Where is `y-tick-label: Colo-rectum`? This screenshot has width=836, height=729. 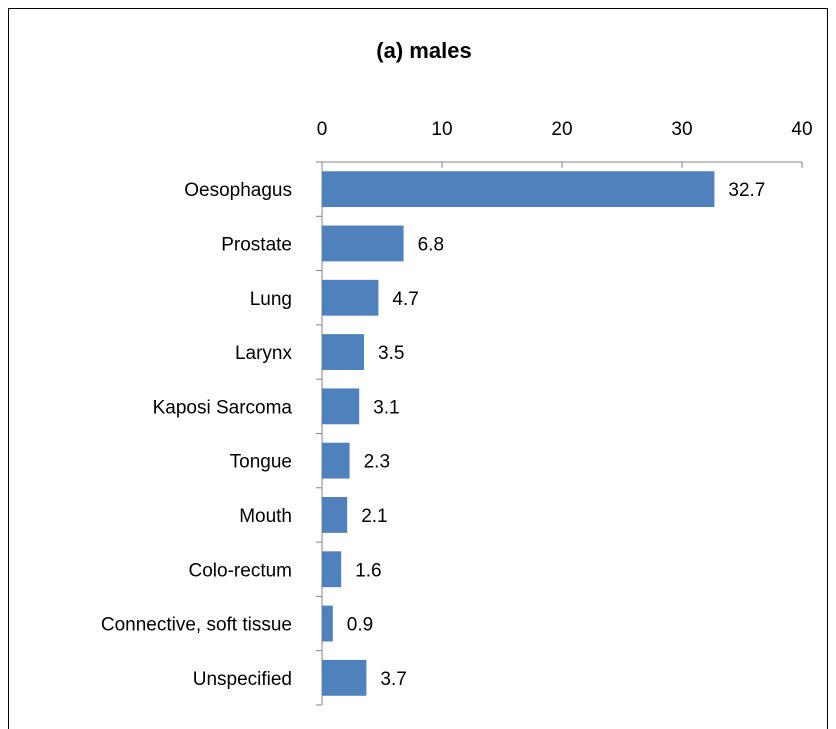 y-tick-label: Colo-rectum is located at coordinates (240, 570).